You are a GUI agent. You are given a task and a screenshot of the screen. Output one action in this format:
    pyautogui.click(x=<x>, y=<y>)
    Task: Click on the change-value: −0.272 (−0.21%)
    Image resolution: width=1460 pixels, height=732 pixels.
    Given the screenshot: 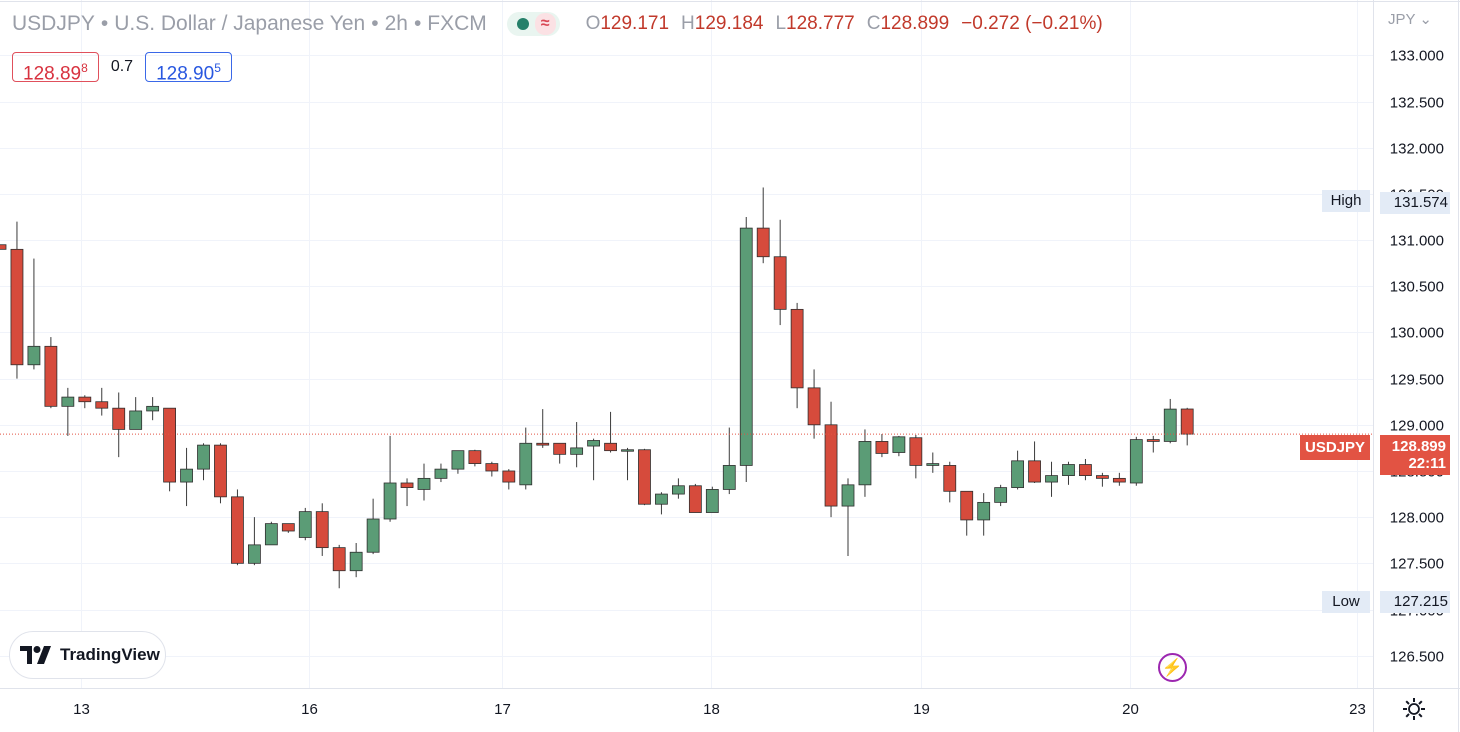 What is the action you would take?
    pyautogui.click(x=1032, y=23)
    